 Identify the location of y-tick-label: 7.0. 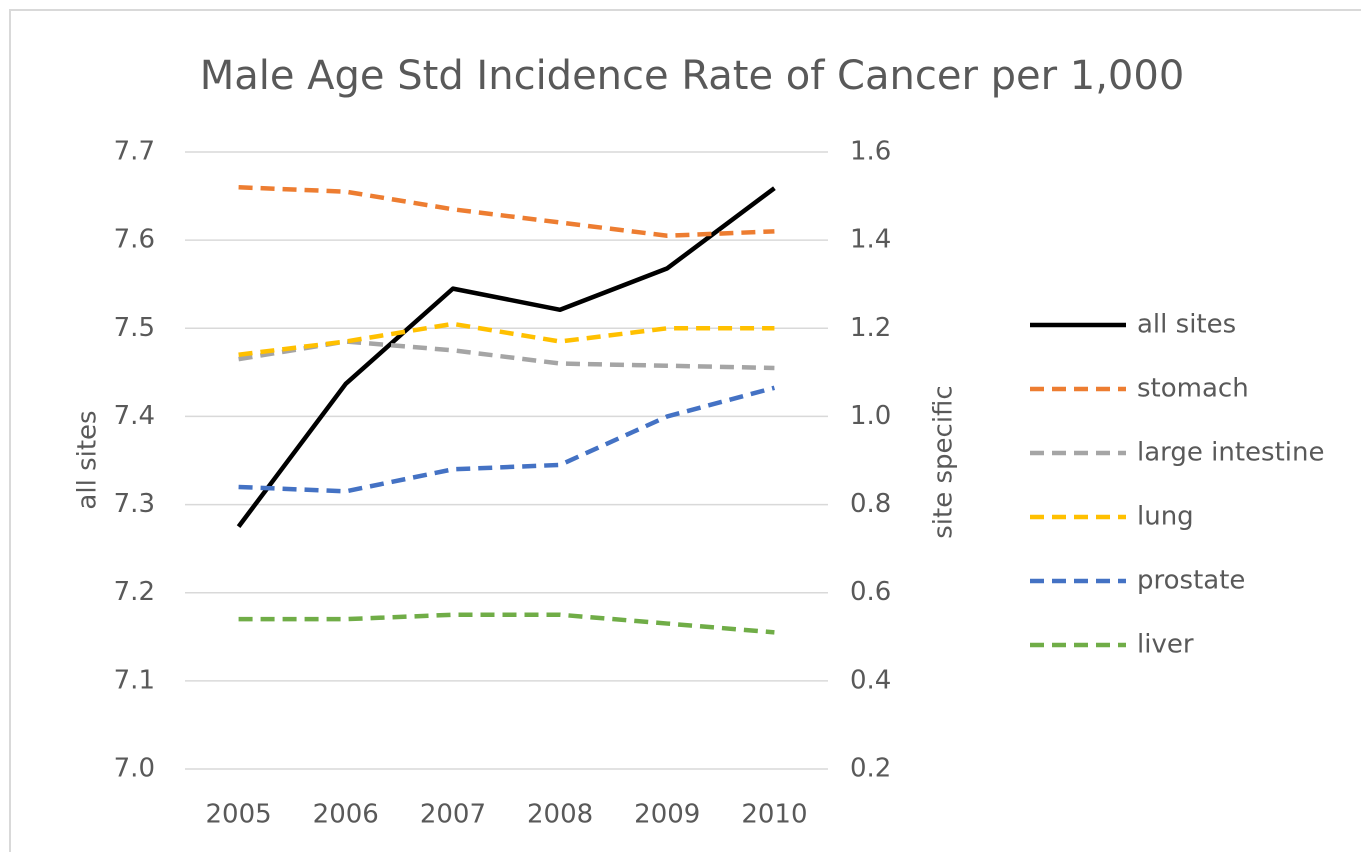
(134, 769).